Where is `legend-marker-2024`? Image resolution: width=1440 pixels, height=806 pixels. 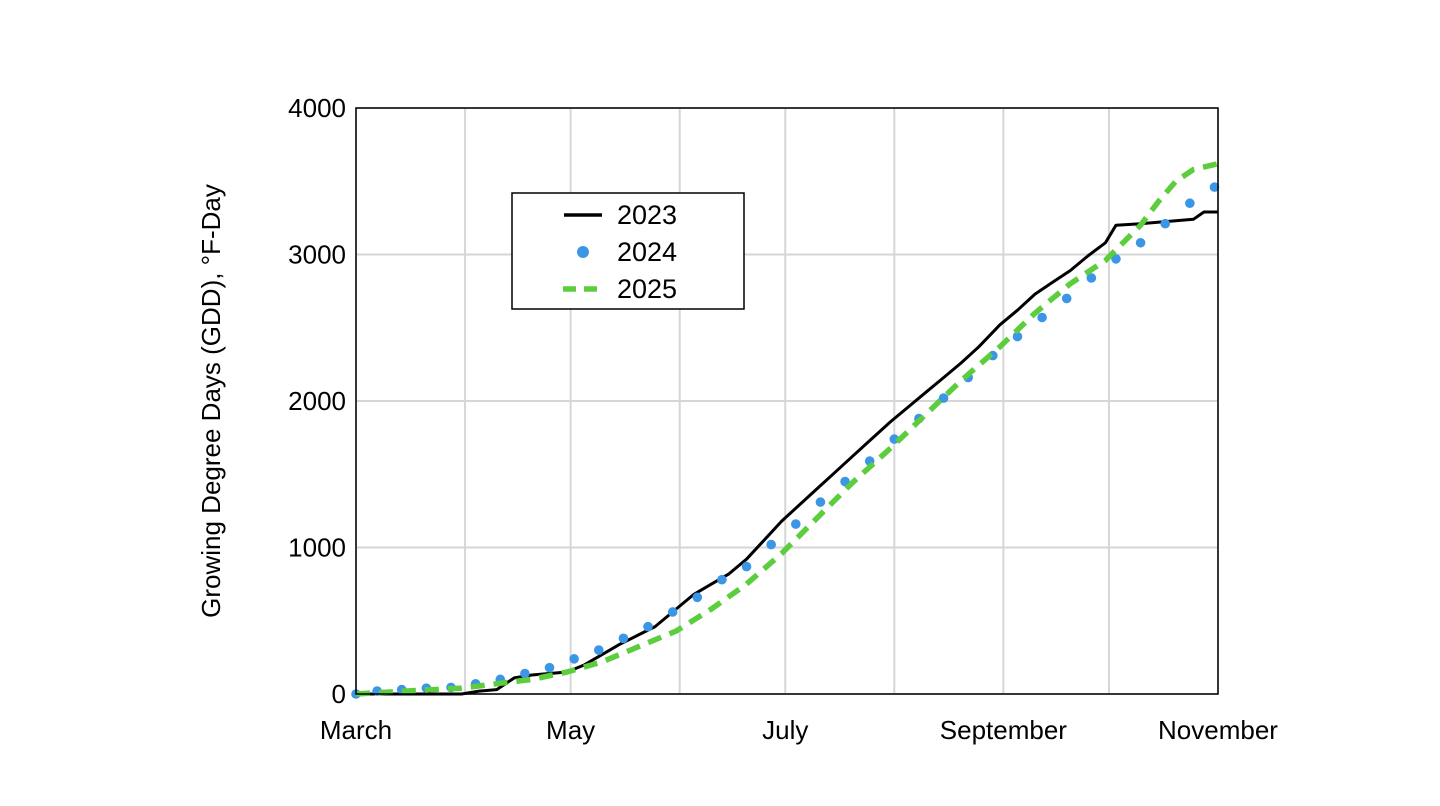
legend-marker-2024 is located at coordinates (583, 252).